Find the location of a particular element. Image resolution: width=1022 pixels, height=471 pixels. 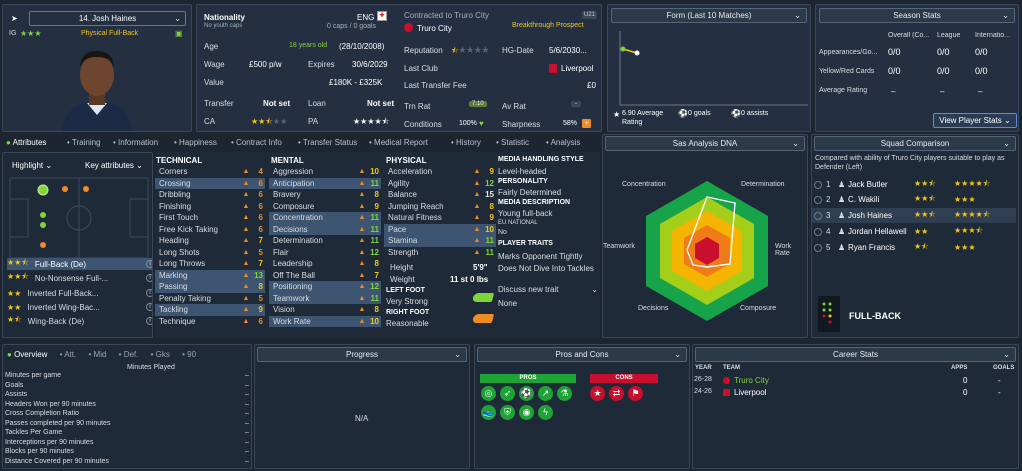

shield-icon: ⛨ is located at coordinates (507, 412).